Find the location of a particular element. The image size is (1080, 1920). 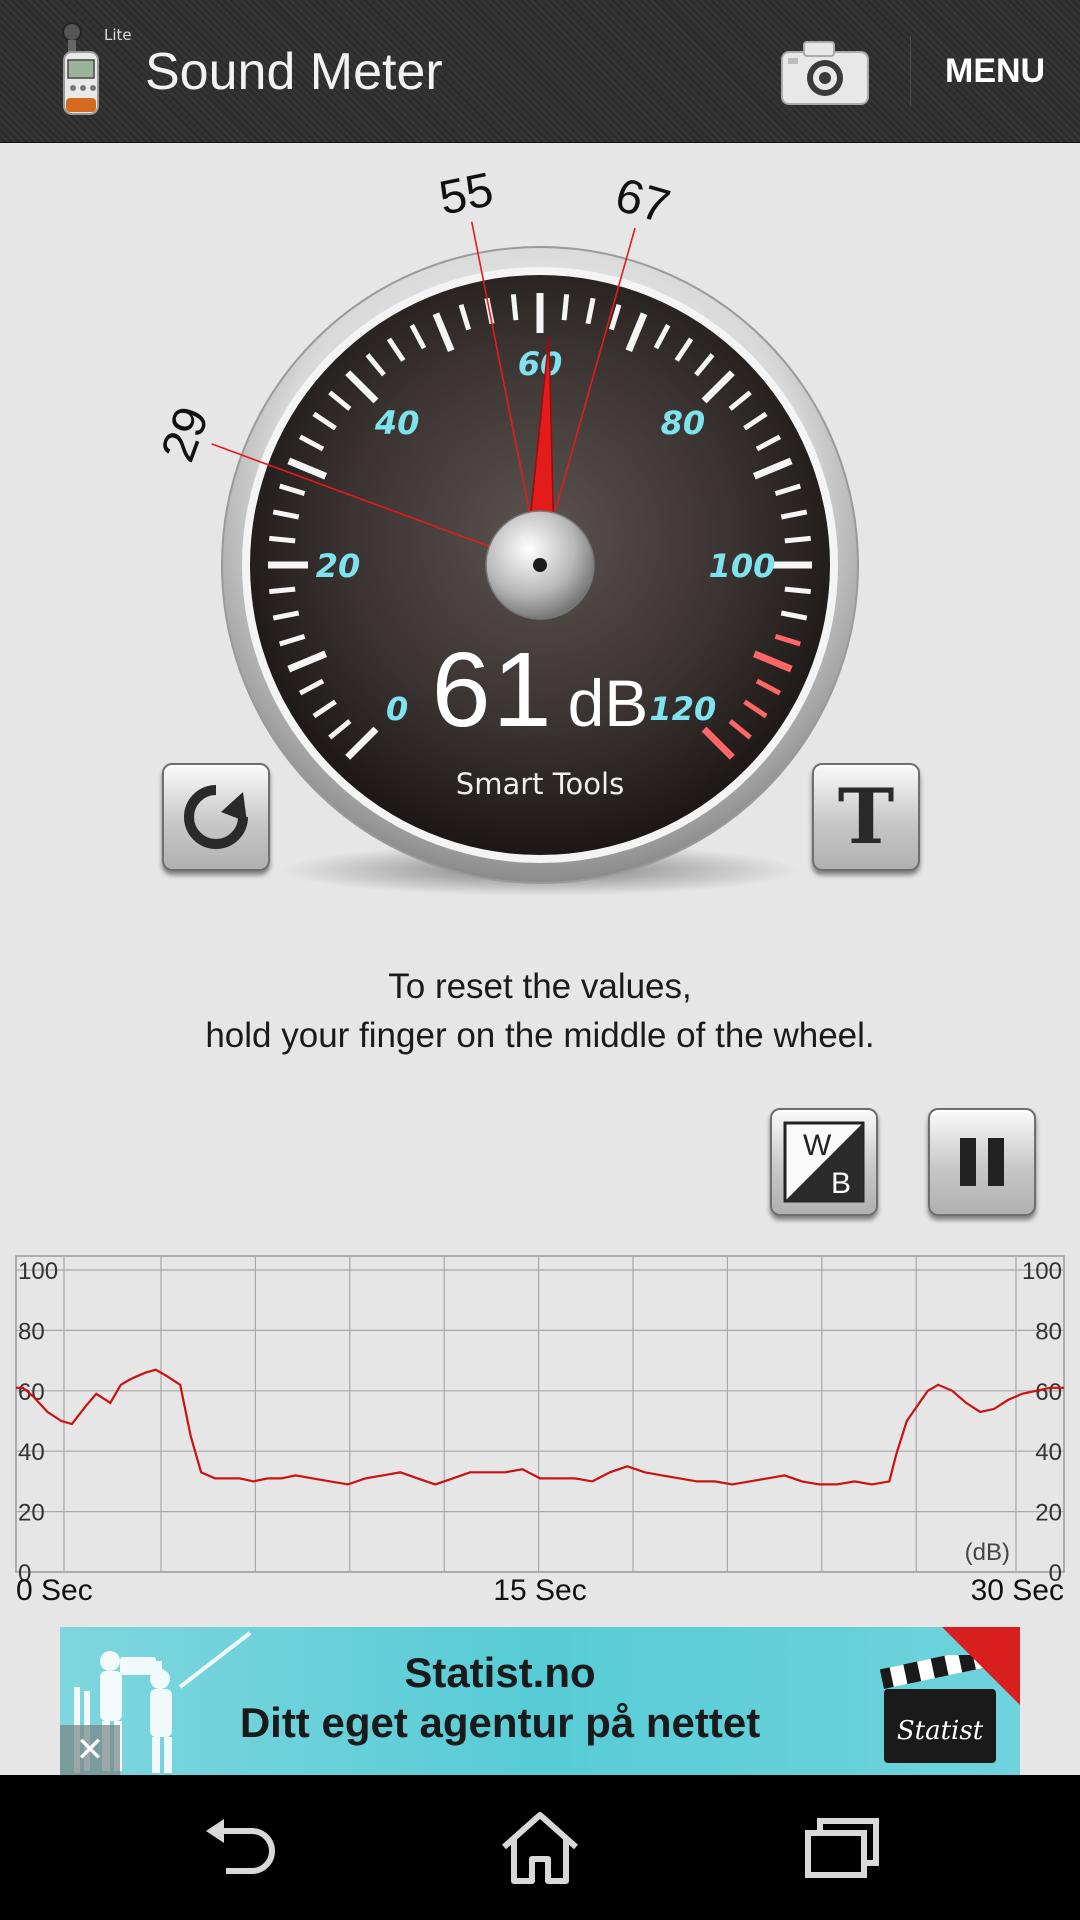

wb-bottom-label: B is located at coordinates (841, 1183).